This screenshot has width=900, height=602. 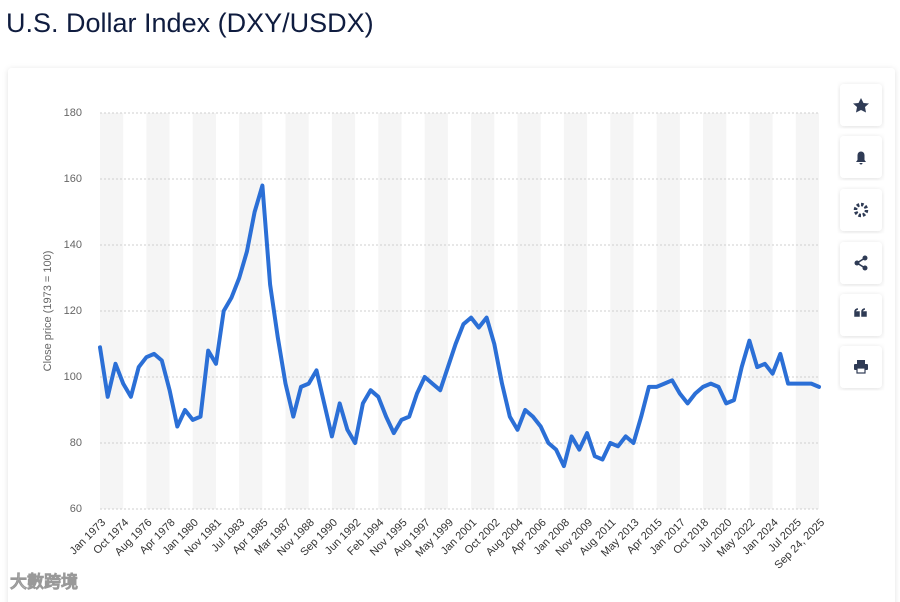 I want to click on y-tick-label: 160, so click(x=73, y=179).